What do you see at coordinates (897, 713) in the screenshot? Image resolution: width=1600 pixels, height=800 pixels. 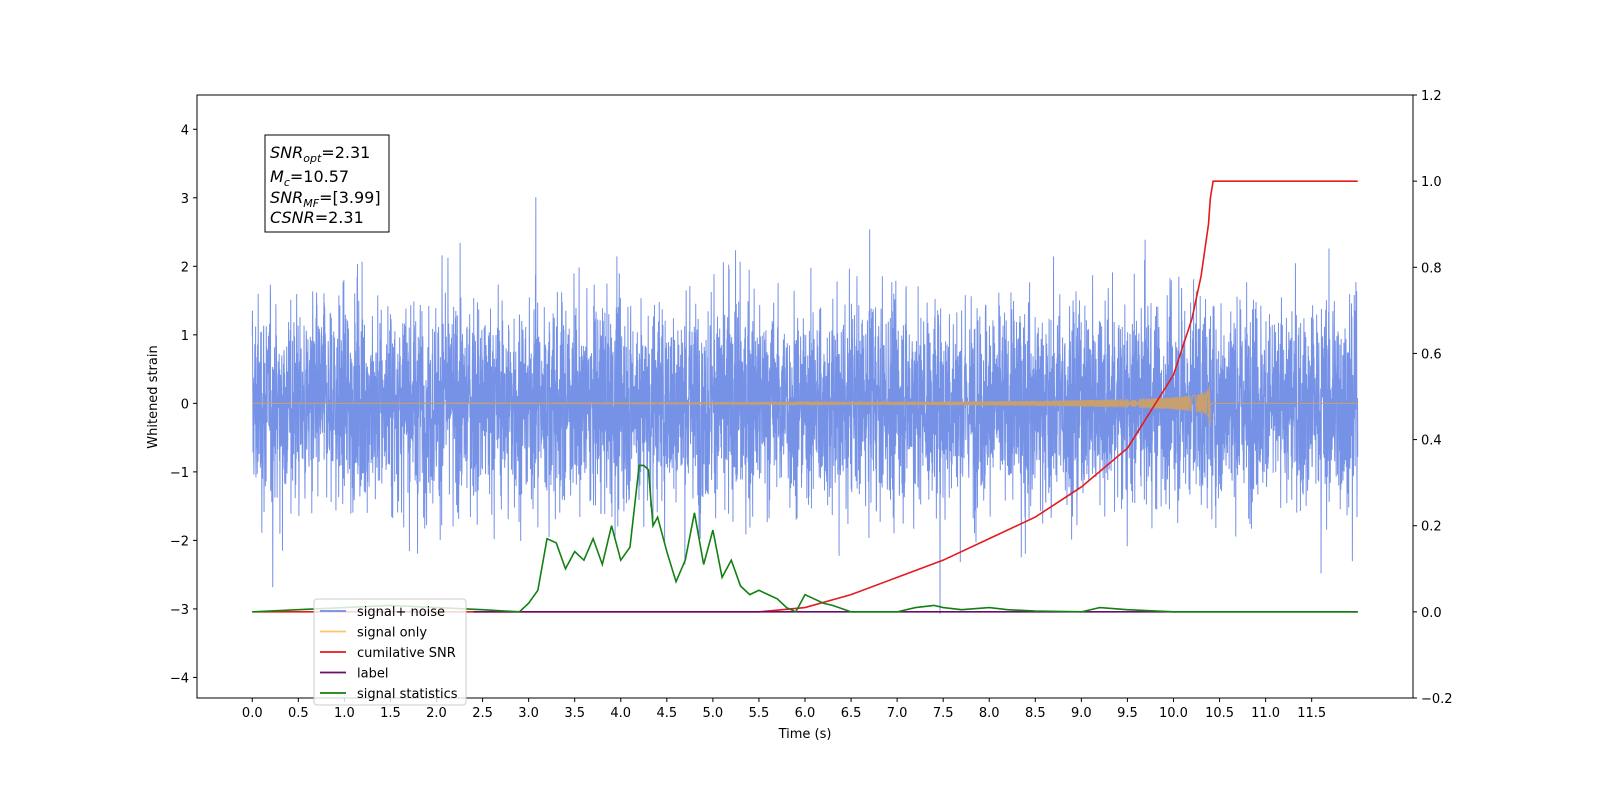 I see `x-tick-label: 7.0` at bounding box center [897, 713].